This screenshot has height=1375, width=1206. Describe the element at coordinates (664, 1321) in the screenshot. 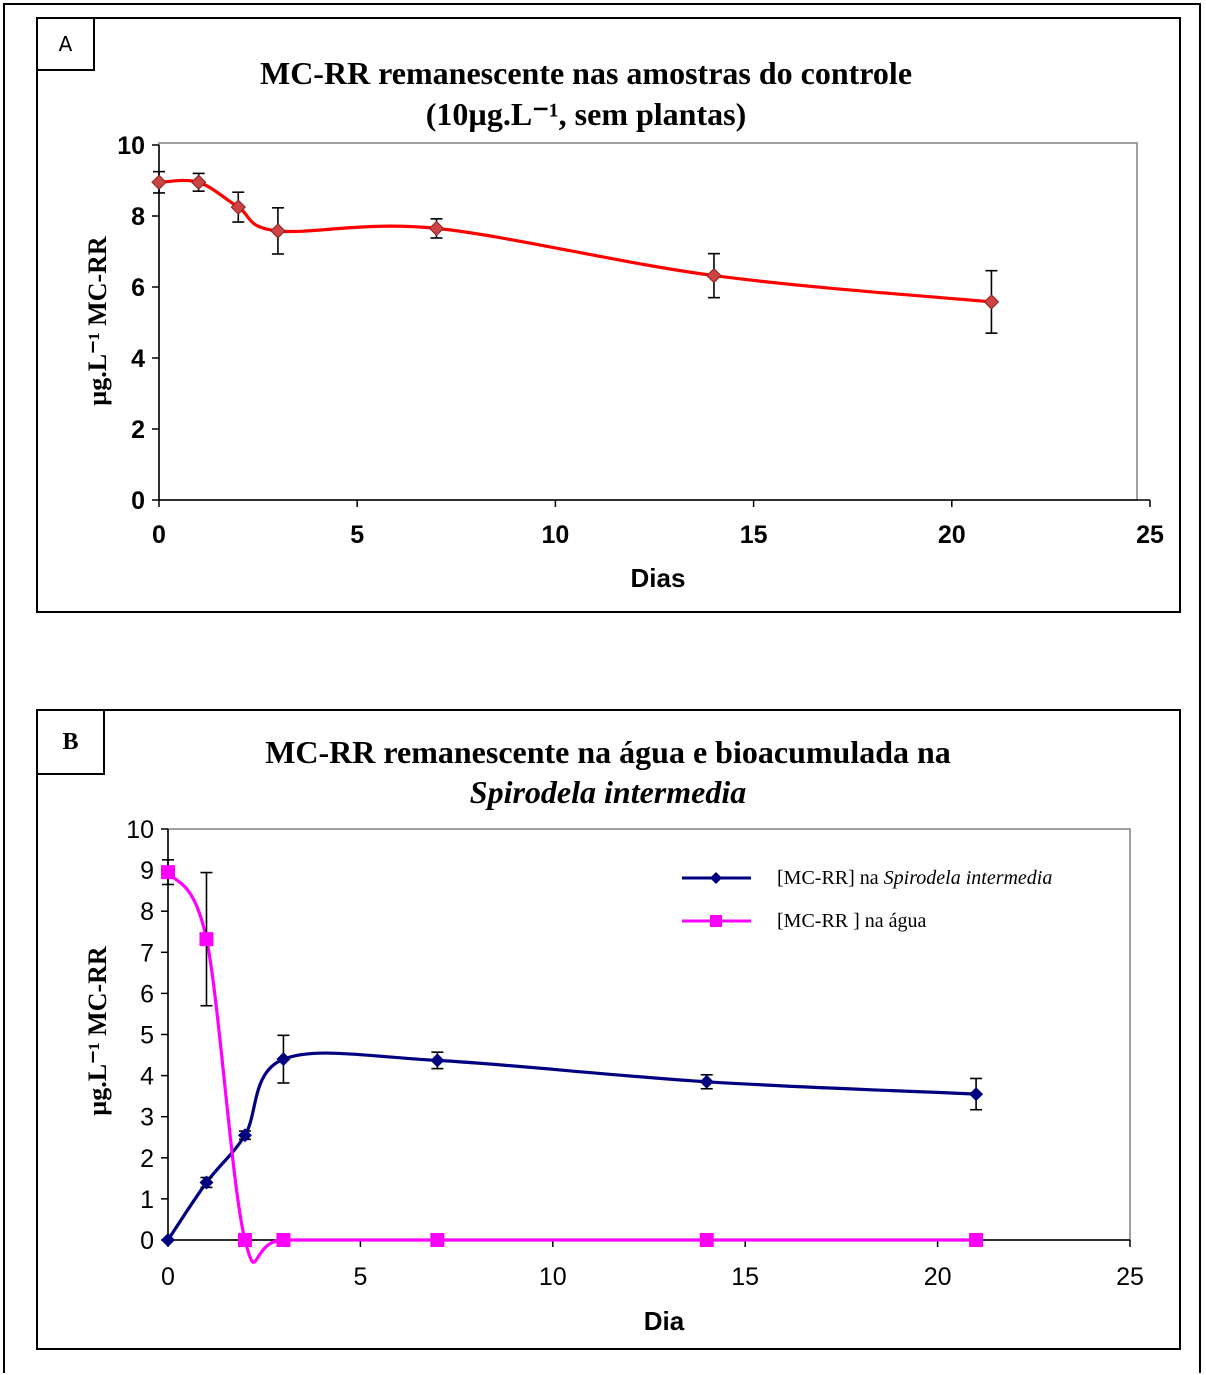

I see `chart-b-x-axis-label: Dia` at that location.